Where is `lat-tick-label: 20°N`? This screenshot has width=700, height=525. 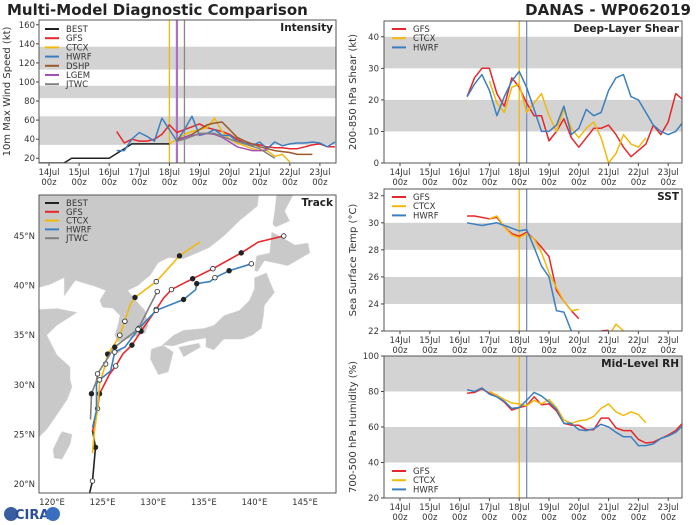
lat-tick-label: 20°N is located at coordinates (24, 485).